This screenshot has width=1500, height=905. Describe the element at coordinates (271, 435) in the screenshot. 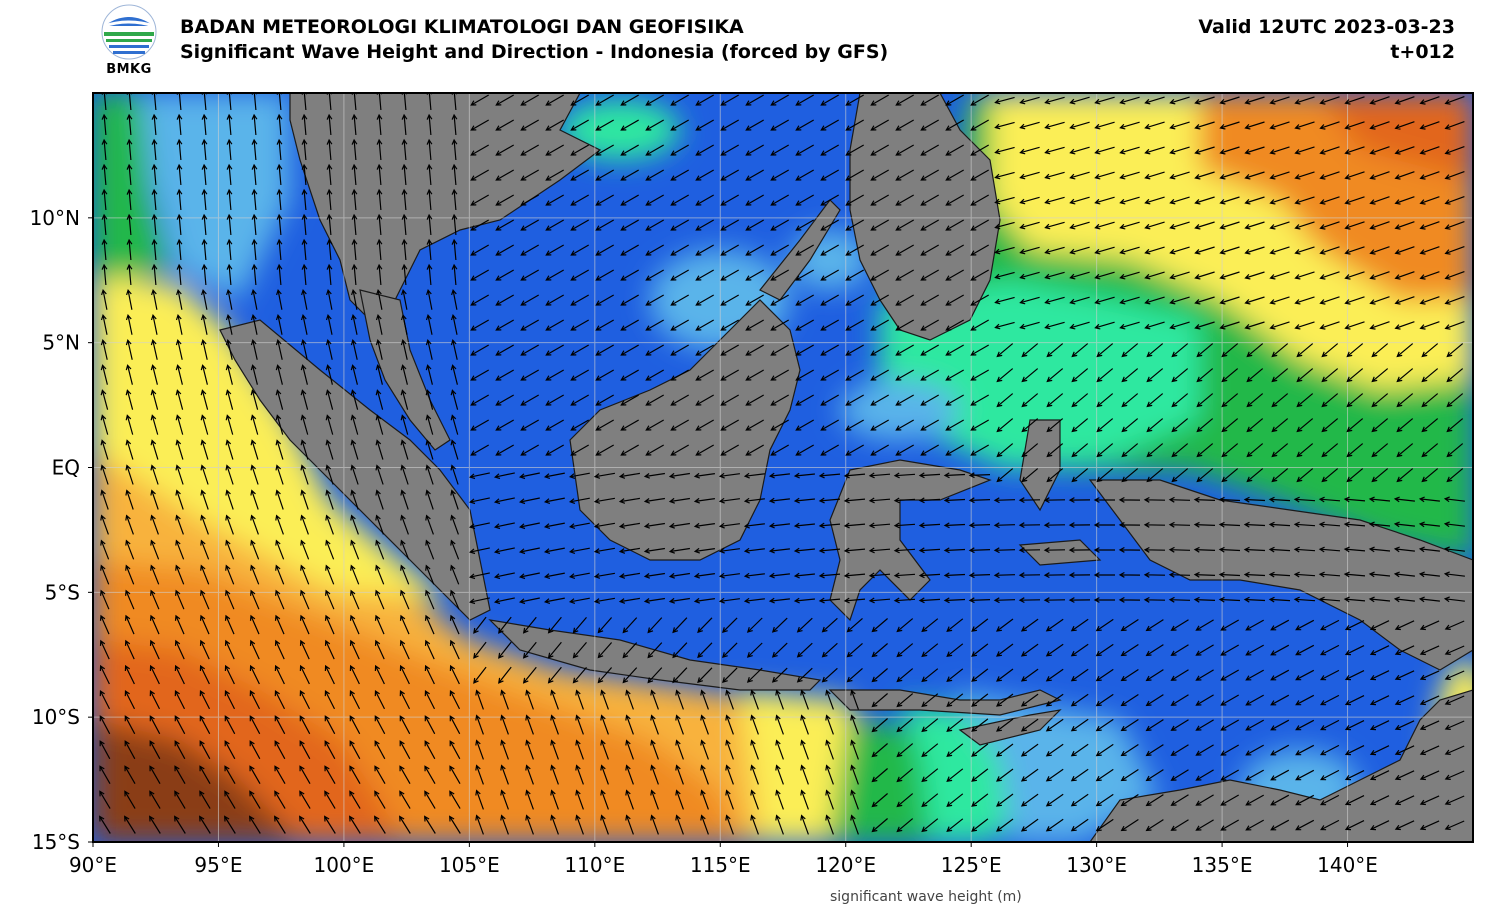

I see `field-yellow-west` at that location.